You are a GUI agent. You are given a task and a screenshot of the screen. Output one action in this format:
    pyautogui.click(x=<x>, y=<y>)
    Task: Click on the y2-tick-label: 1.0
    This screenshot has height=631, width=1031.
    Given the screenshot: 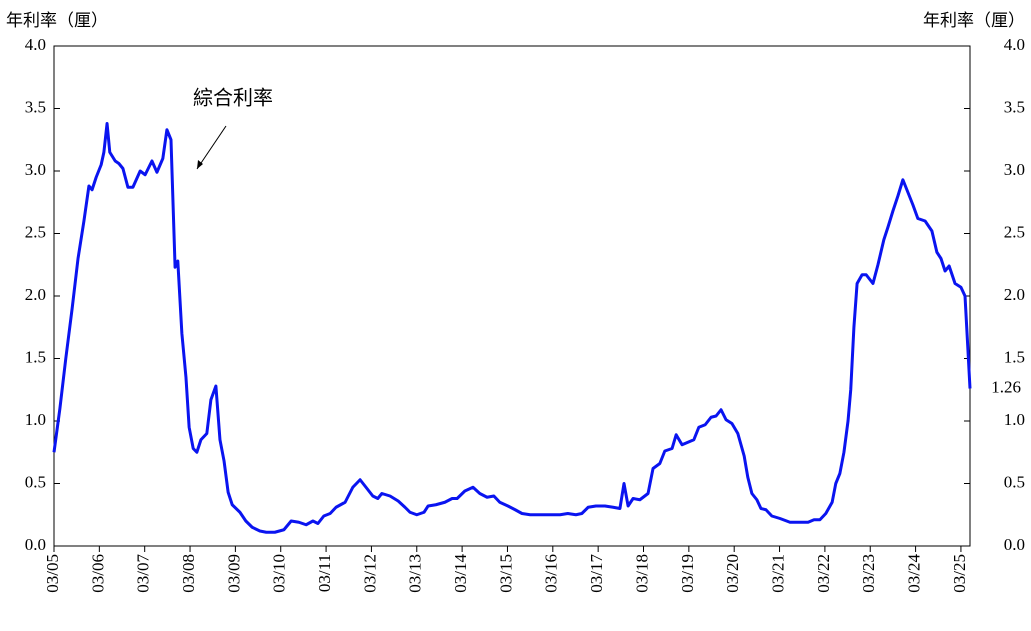 What is the action you would take?
    pyautogui.click(x=1014, y=419)
    